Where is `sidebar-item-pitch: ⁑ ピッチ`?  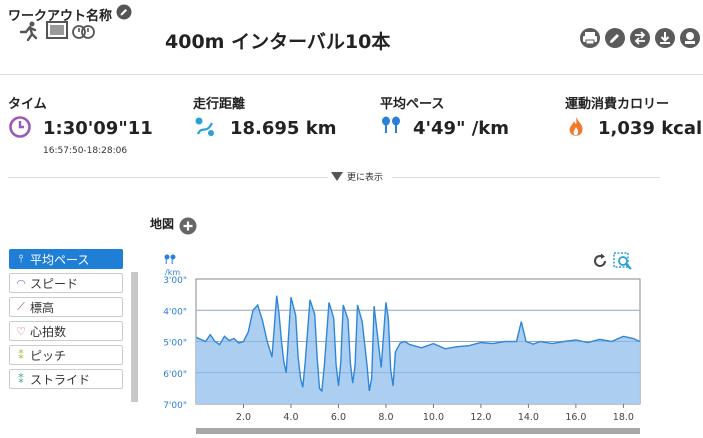
sidebar-item-pitch: ⁑ ピッチ is located at coordinates (66, 355).